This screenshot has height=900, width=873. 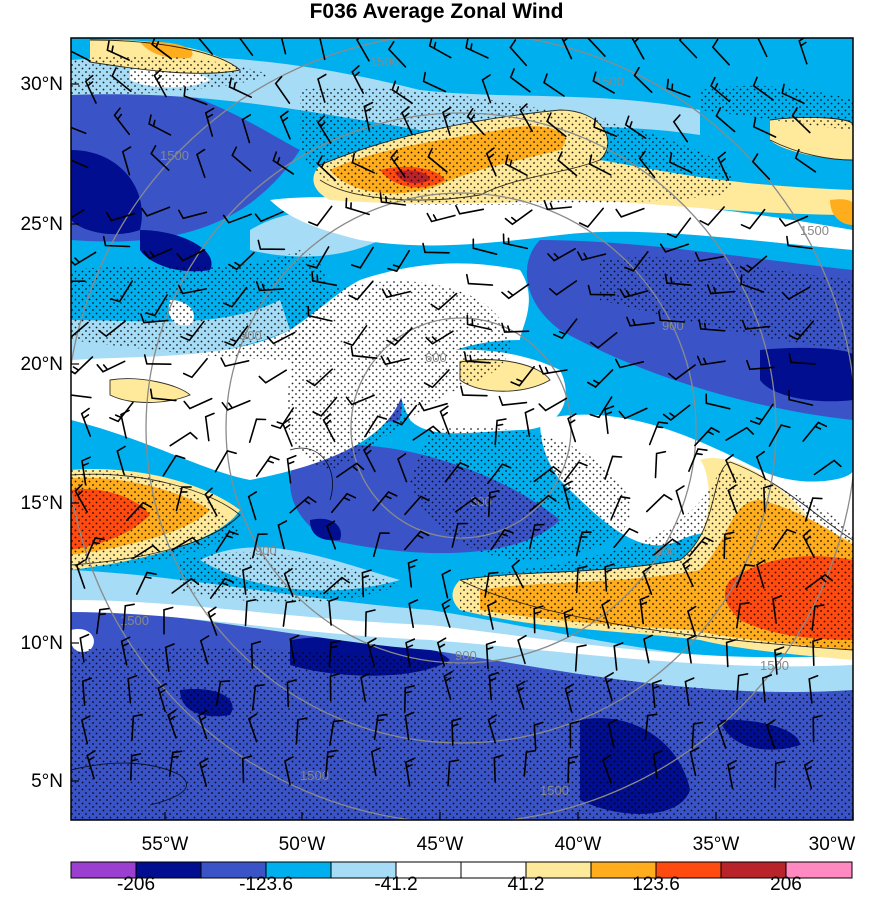 I want to click on svg-text: 900, so click(x=666, y=551).